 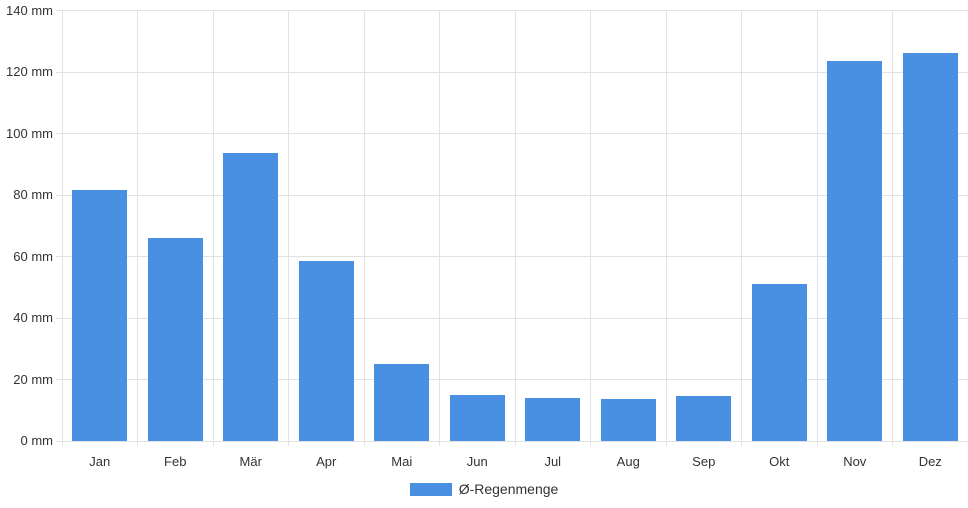 What do you see at coordinates (326, 461) in the screenshot?
I see `x-axis-label-apr: Apr` at bounding box center [326, 461].